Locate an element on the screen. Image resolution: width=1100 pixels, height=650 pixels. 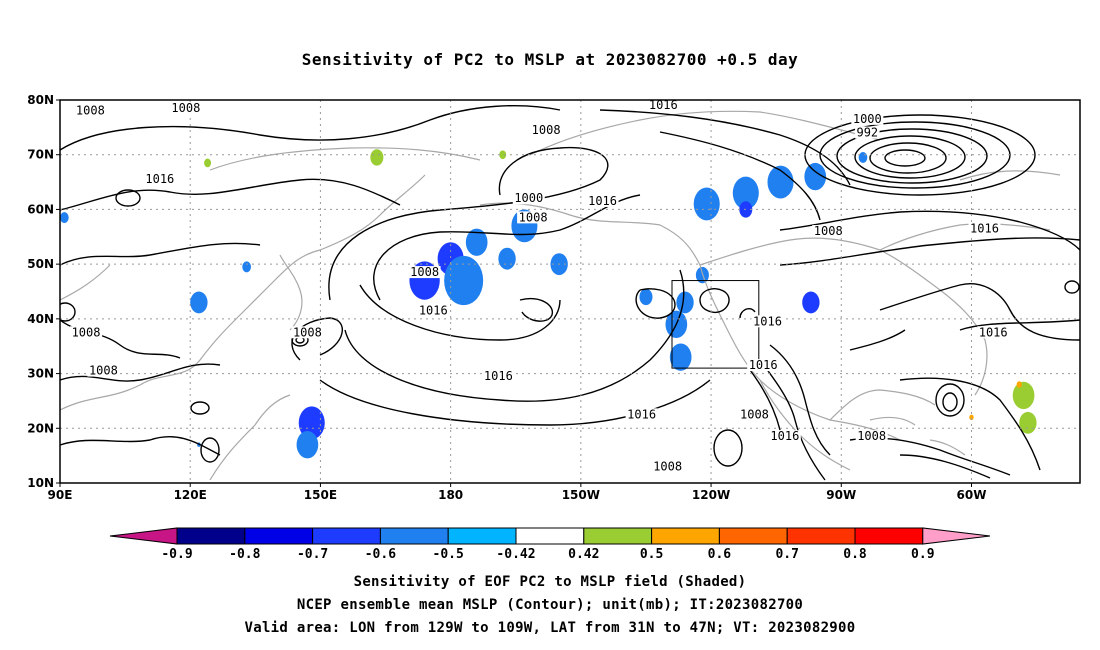
lat-tick-label: 50N is located at coordinates (40, 264).